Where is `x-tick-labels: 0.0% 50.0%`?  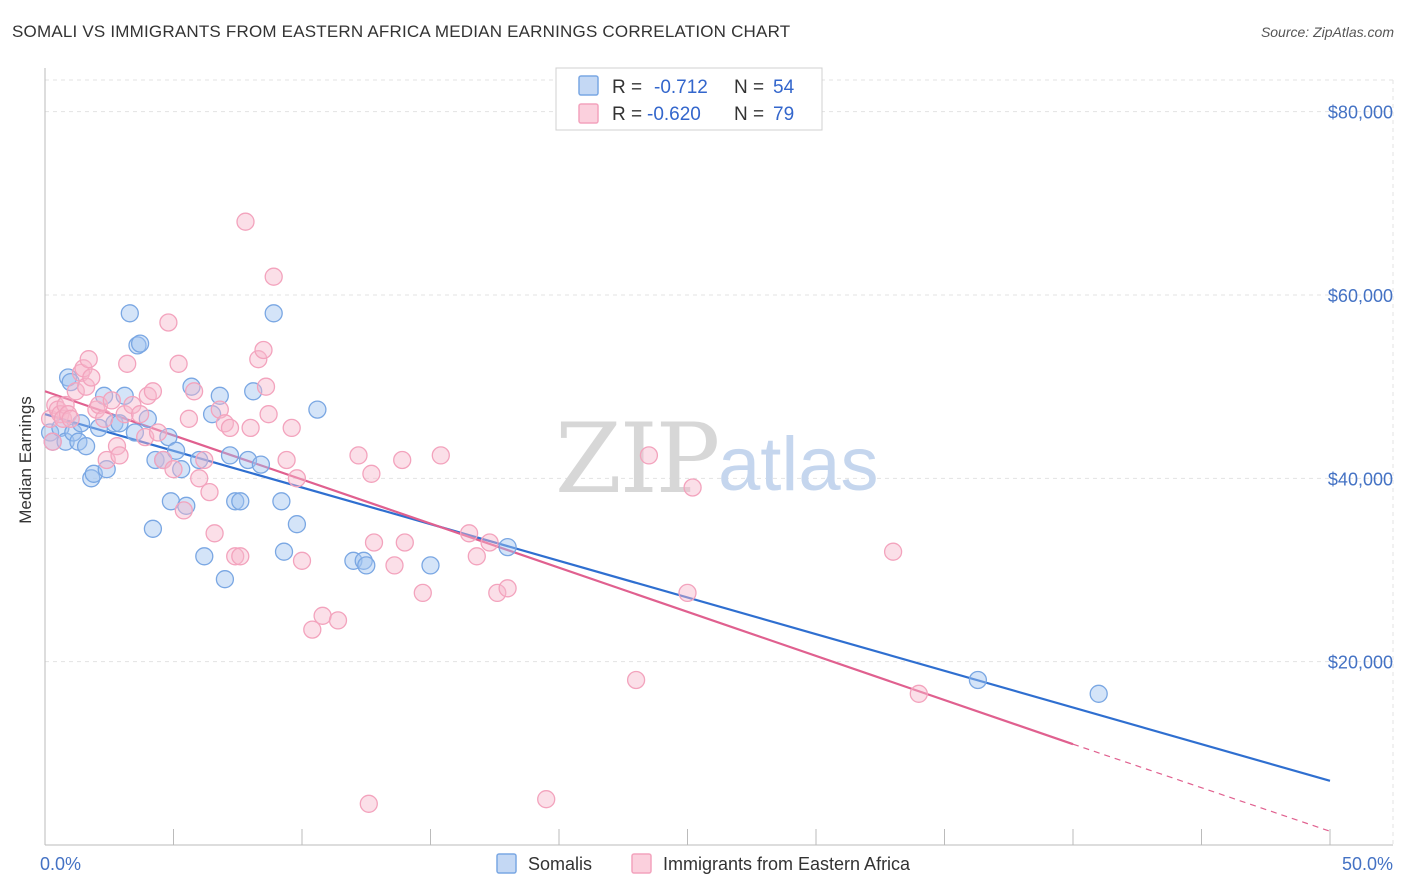 x-tick-labels: 0.0% 50.0% is located at coordinates (716, 864).